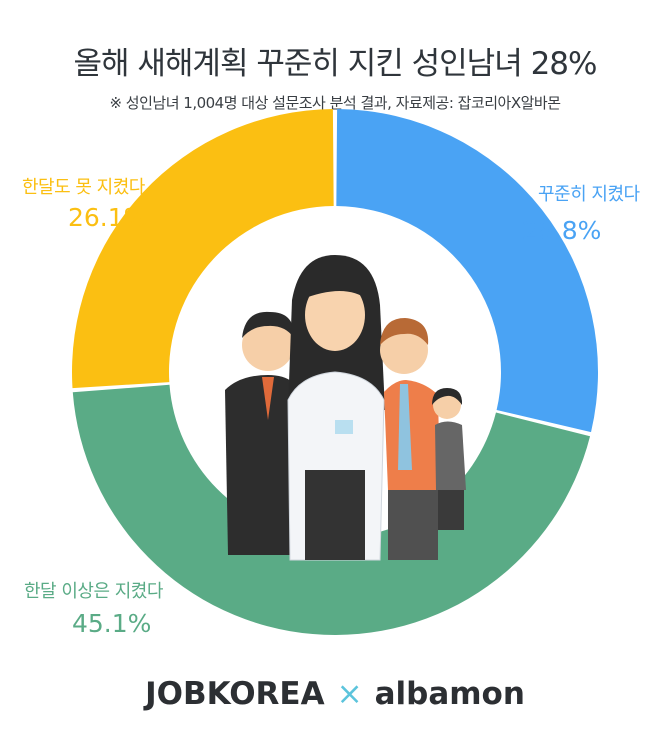  Describe the element at coordinates (589, 194) in the screenshot. I see `slice-label-0: 꾸준히 지켰다` at that location.